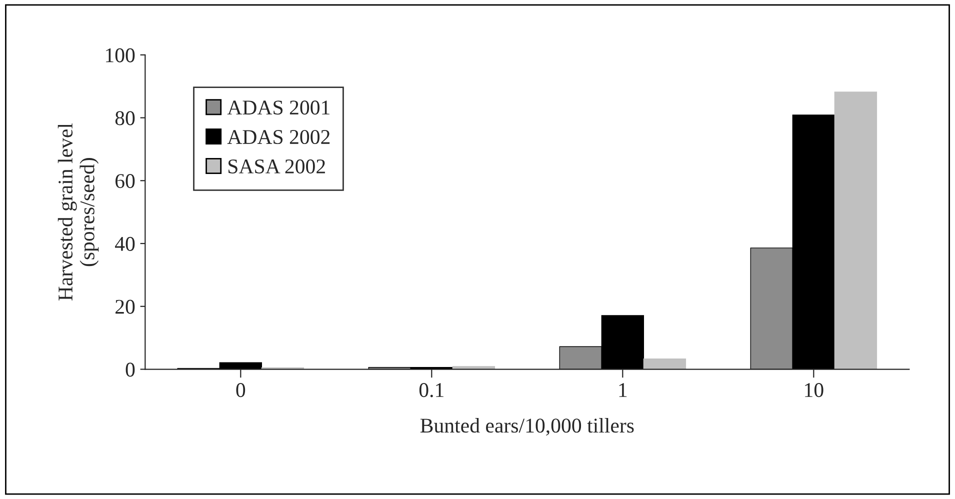 This screenshot has width=955, height=499. What do you see at coordinates (241, 390) in the screenshot?
I see `x-tick-label: 0` at bounding box center [241, 390].